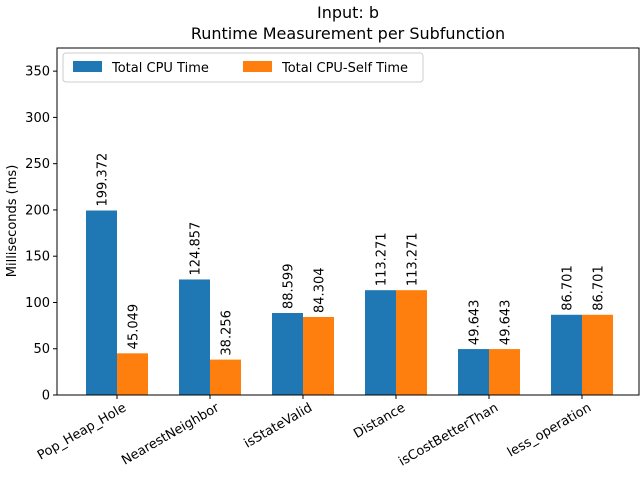  I want to click on y-tick-label: 0, so click(46, 396).